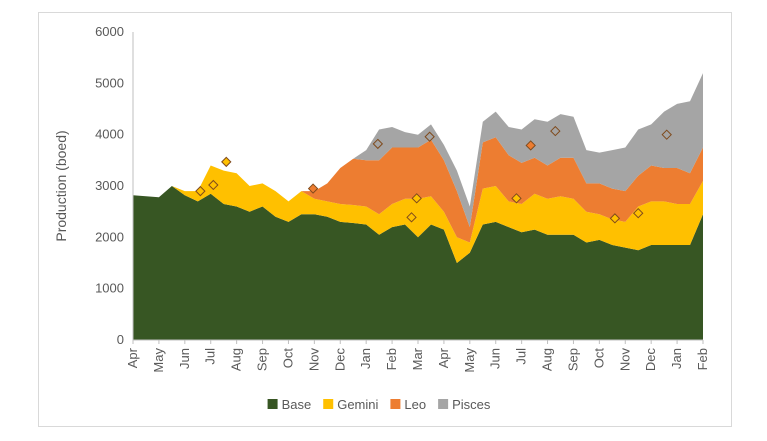  What do you see at coordinates (109, 134) in the screenshot?
I see `y-tick-label: 4000` at bounding box center [109, 134].